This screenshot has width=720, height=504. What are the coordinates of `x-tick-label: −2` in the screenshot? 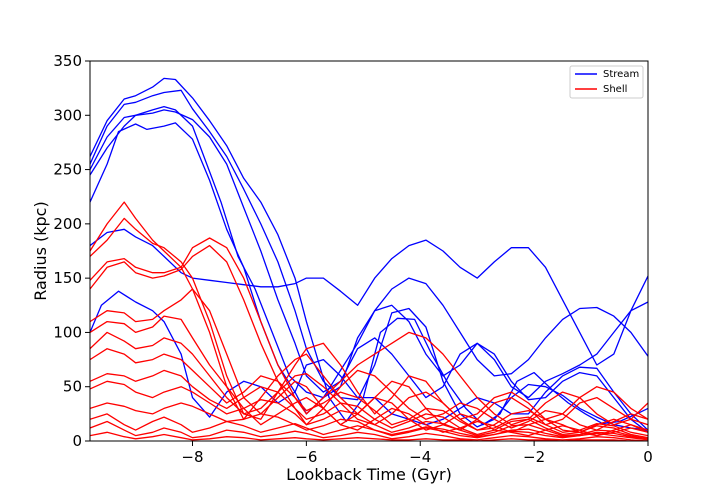 It's located at (534, 457).